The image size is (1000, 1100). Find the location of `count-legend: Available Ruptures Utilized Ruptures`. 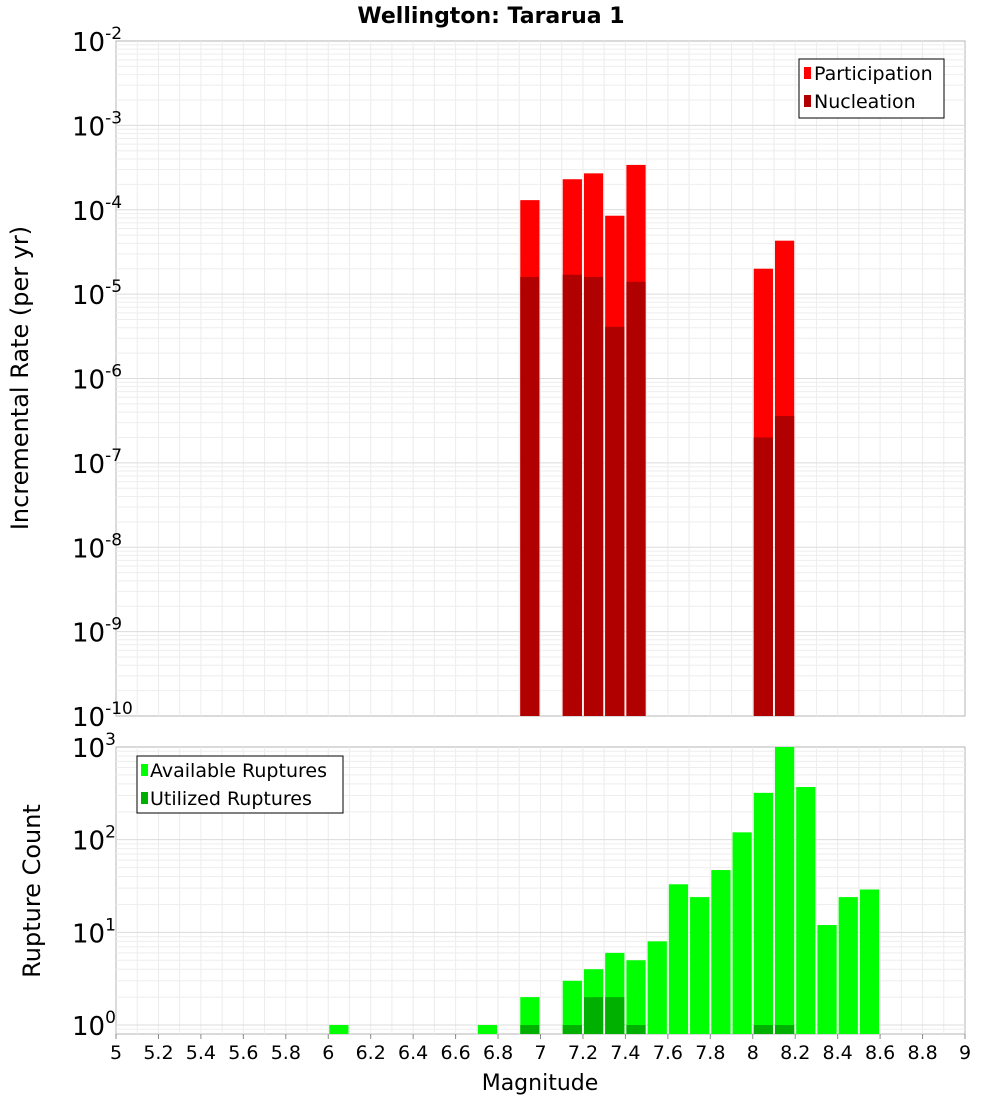

count-legend: Available Ruptures Utilized Ruptures is located at coordinates (240, 784).